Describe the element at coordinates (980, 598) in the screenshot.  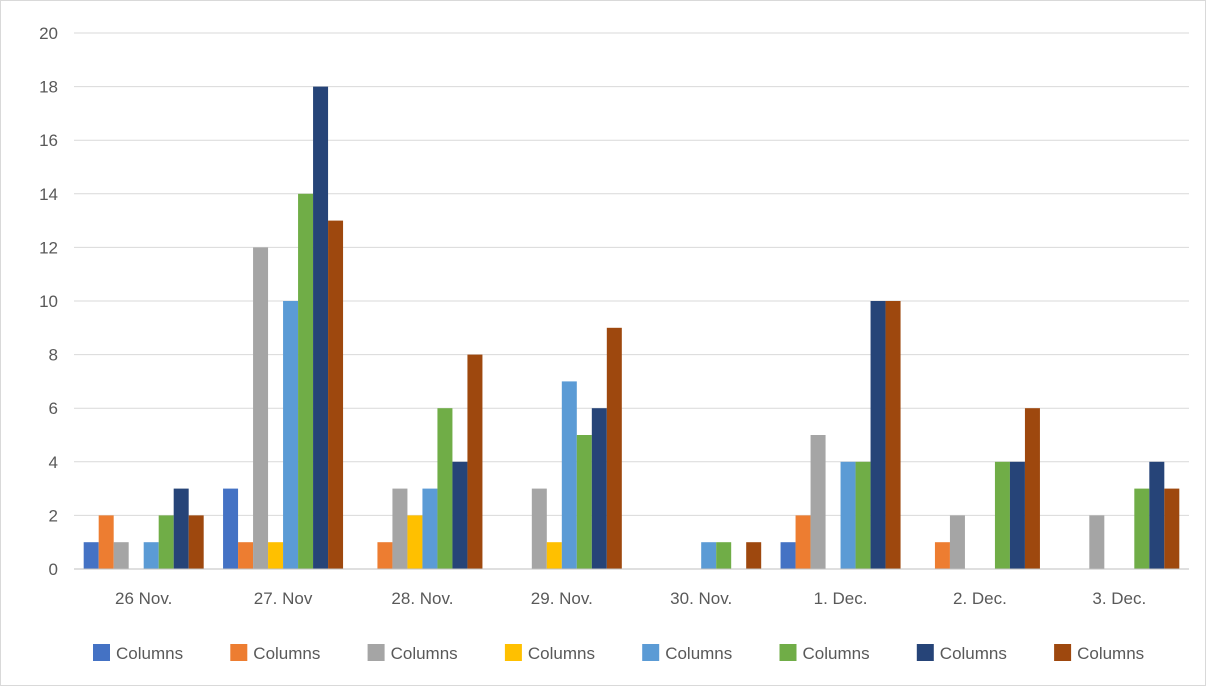
I see `x-category-label: 2. Dec.` at that location.